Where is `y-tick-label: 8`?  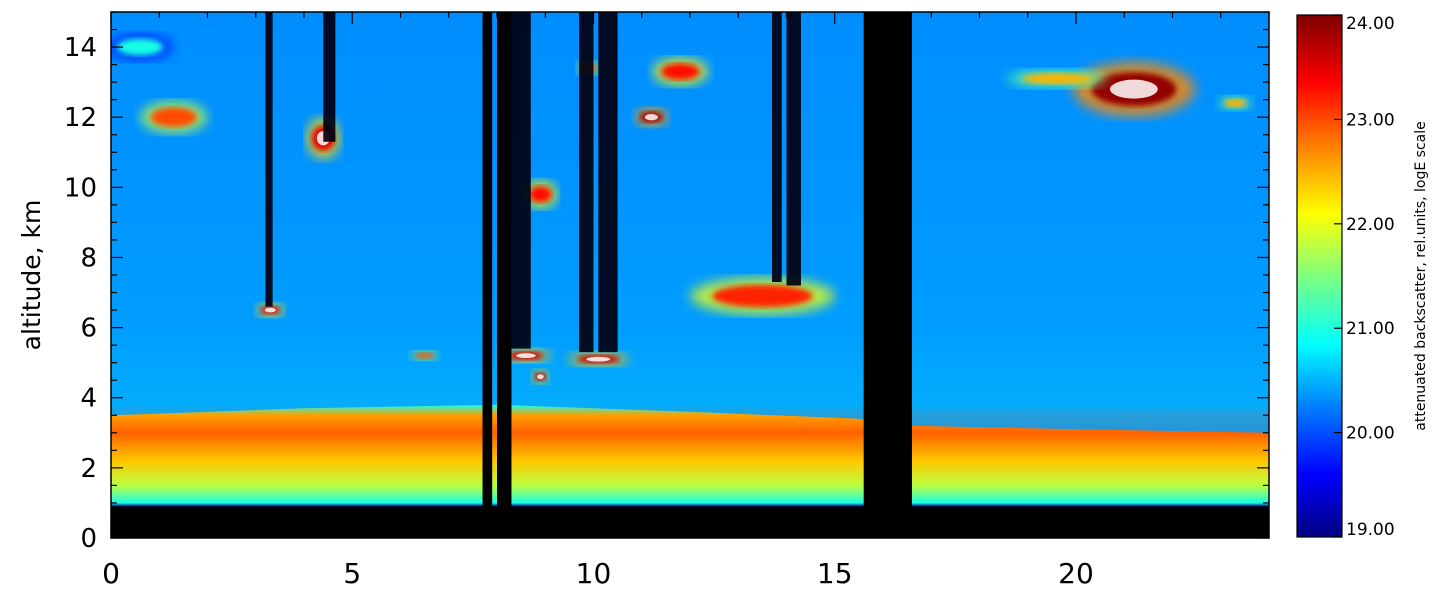
y-tick-label: 8 is located at coordinates (88, 258).